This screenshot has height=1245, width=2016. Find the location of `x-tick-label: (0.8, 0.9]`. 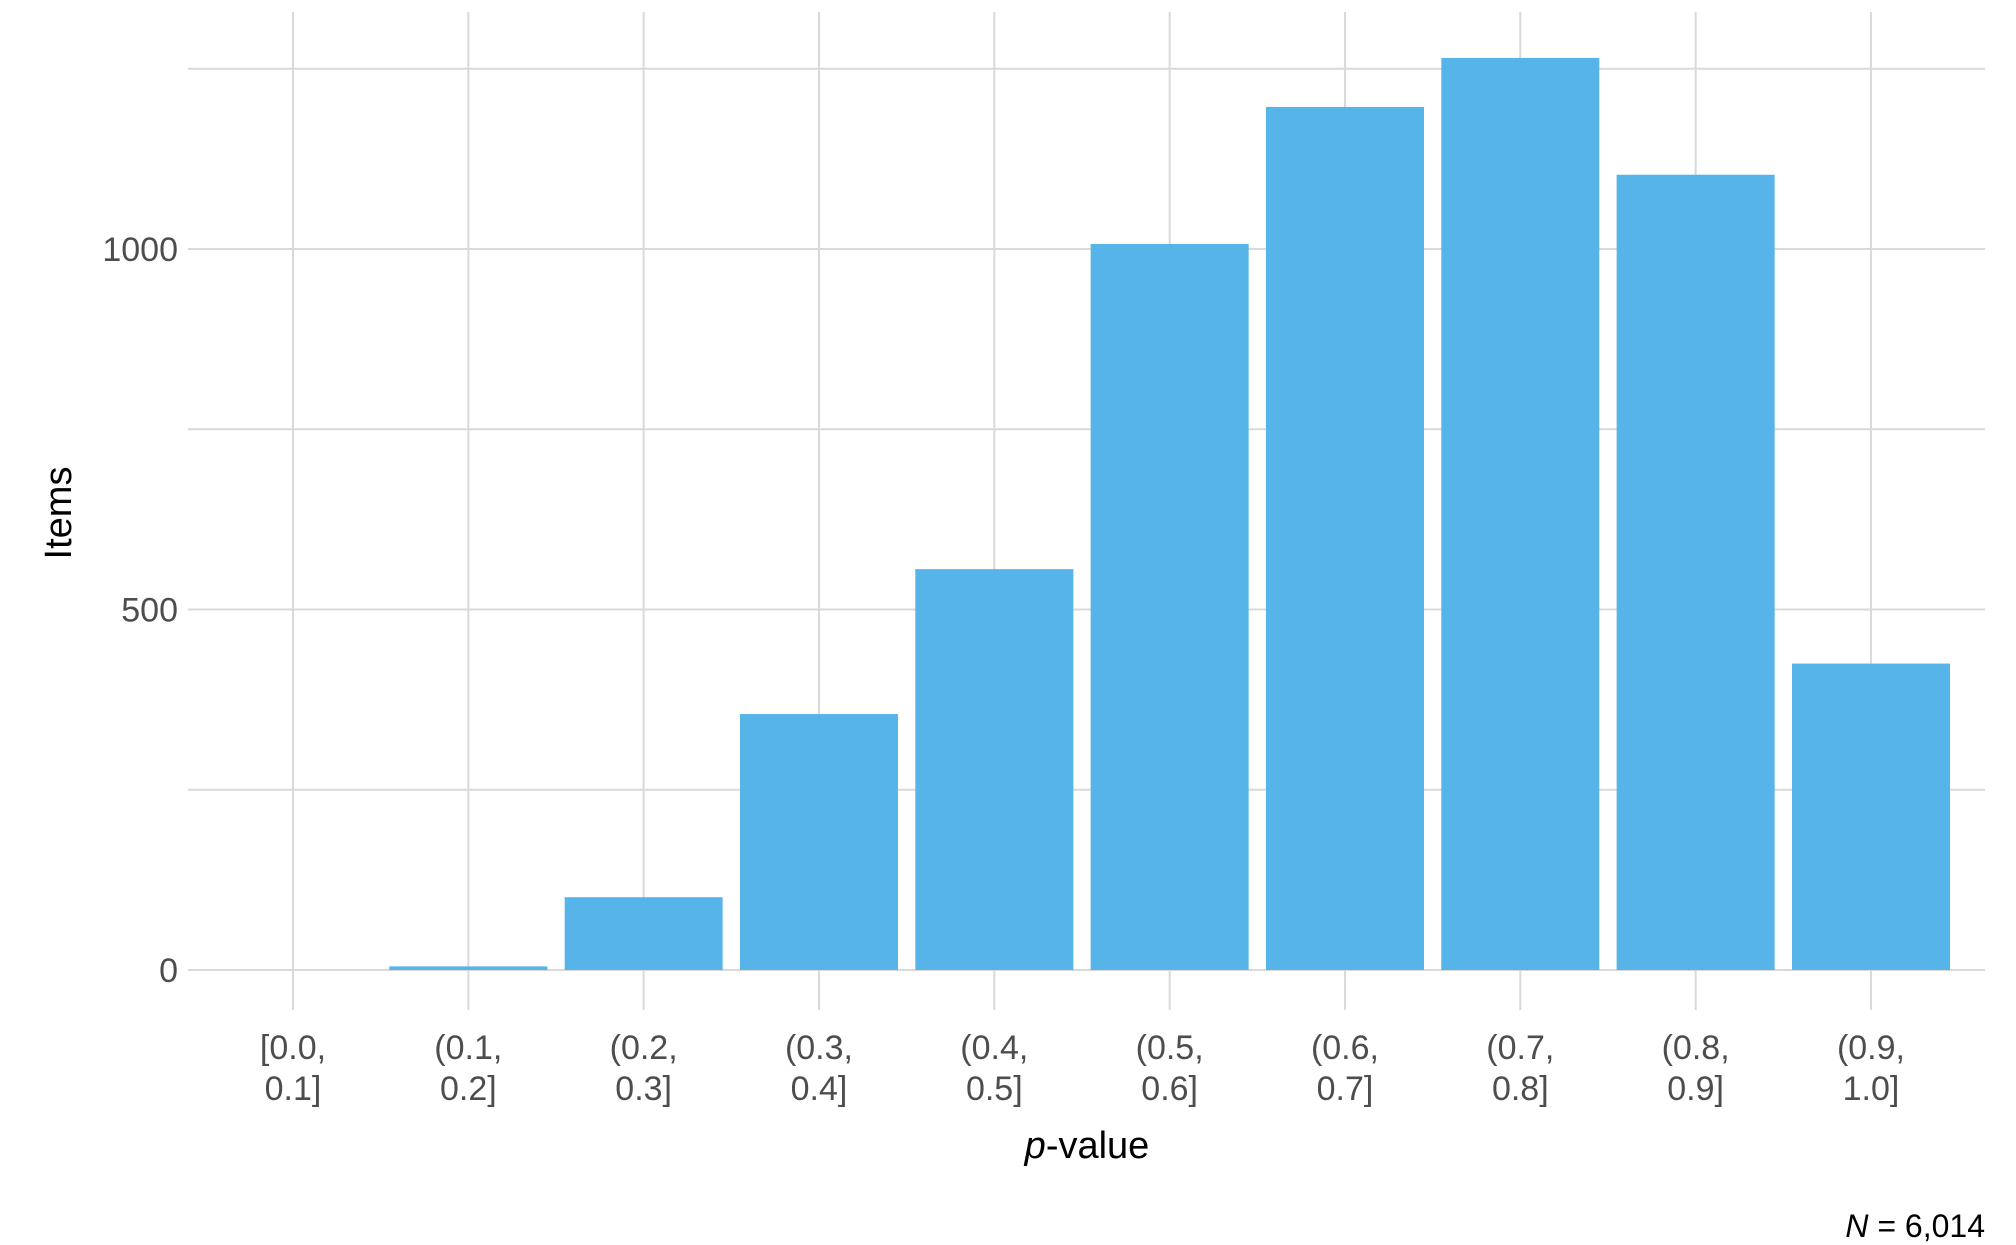

x-tick-label: (0.8, 0.9] is located at coordinates (1696, 1068).